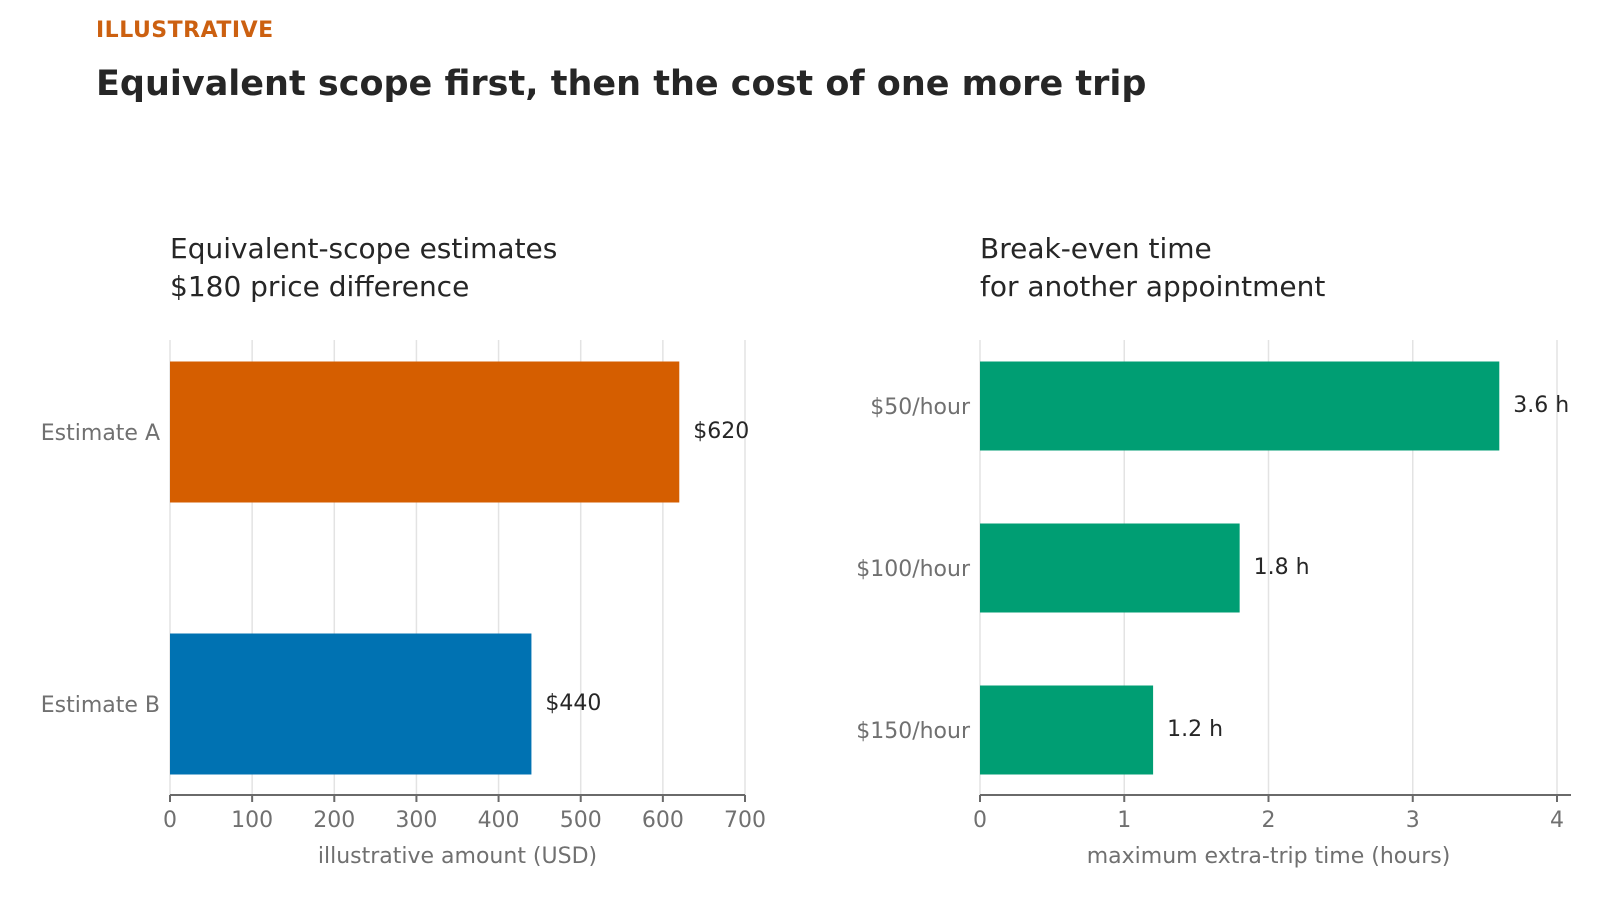 The image size is (1600, 900). What do you see at coordinates (573, 703) in the screenshot?
I see `data-label: $440` at bounding box center [573, 703].